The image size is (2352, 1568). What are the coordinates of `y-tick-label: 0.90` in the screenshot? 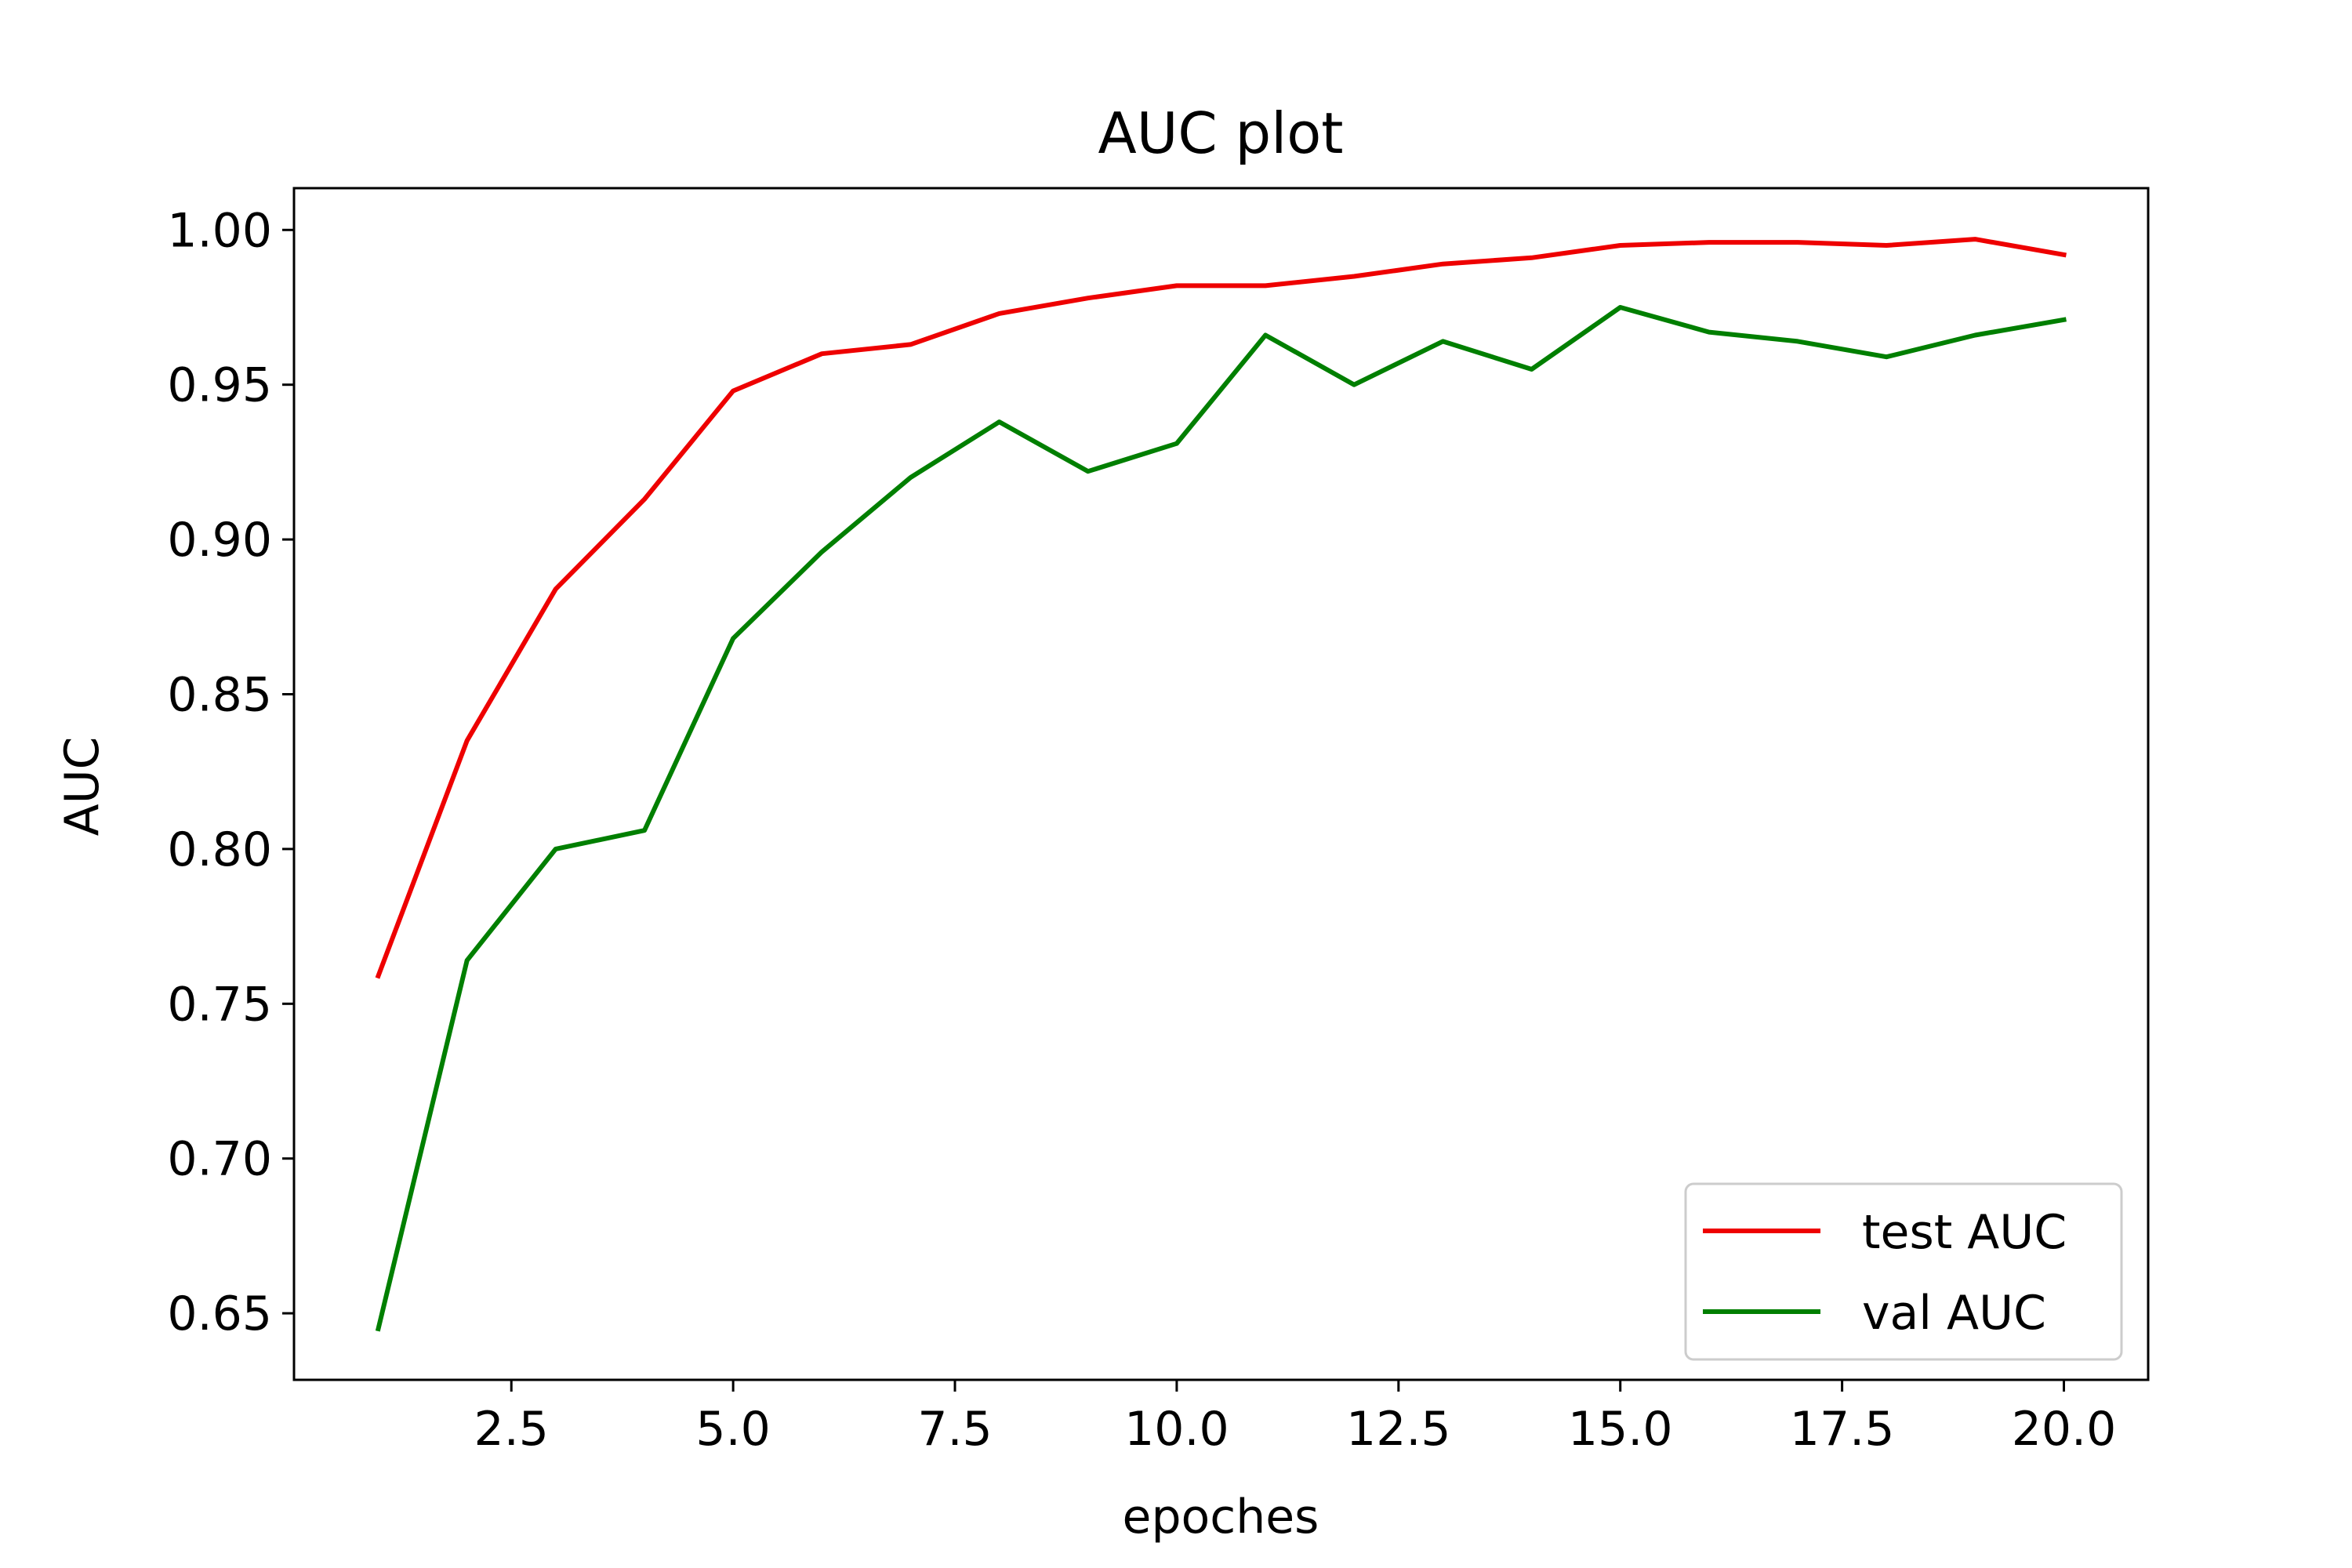 It's located at (219, 540).